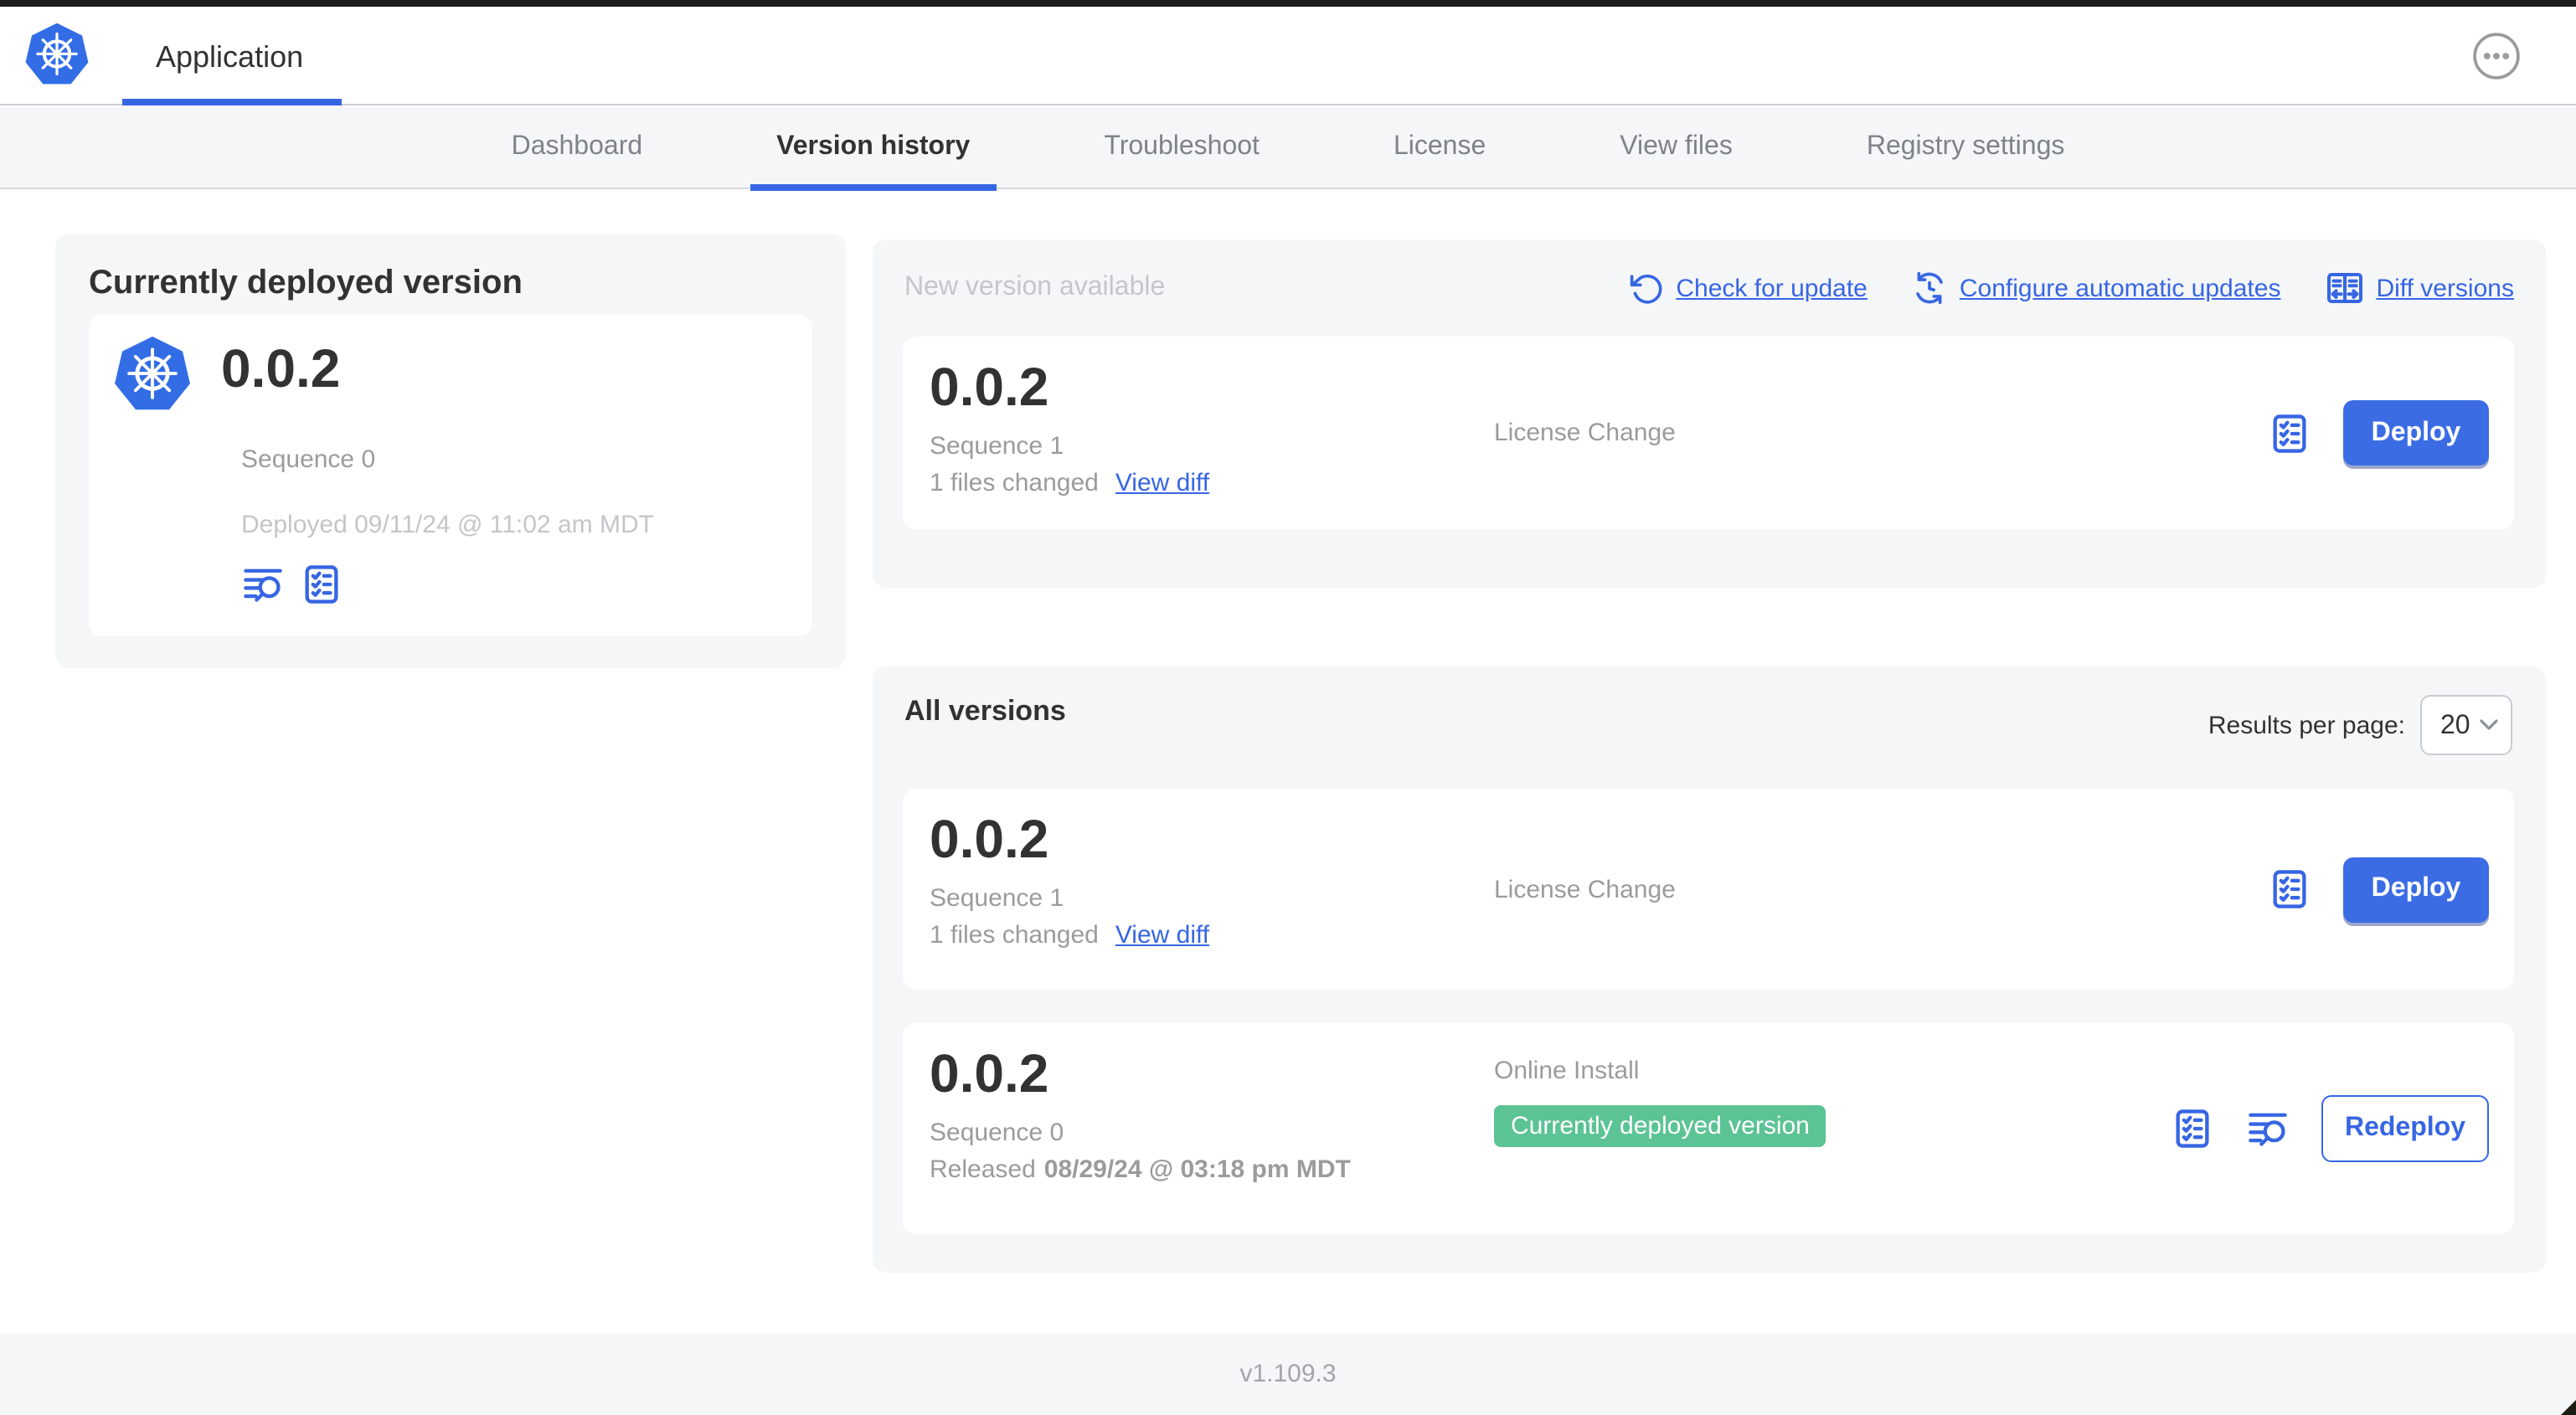 The height and width of the screenshot is (1415, 2576). Describe the element at coordinates (308, 459) in the screenshot. I see `deployed-sequence: Sequence 0` at that location.